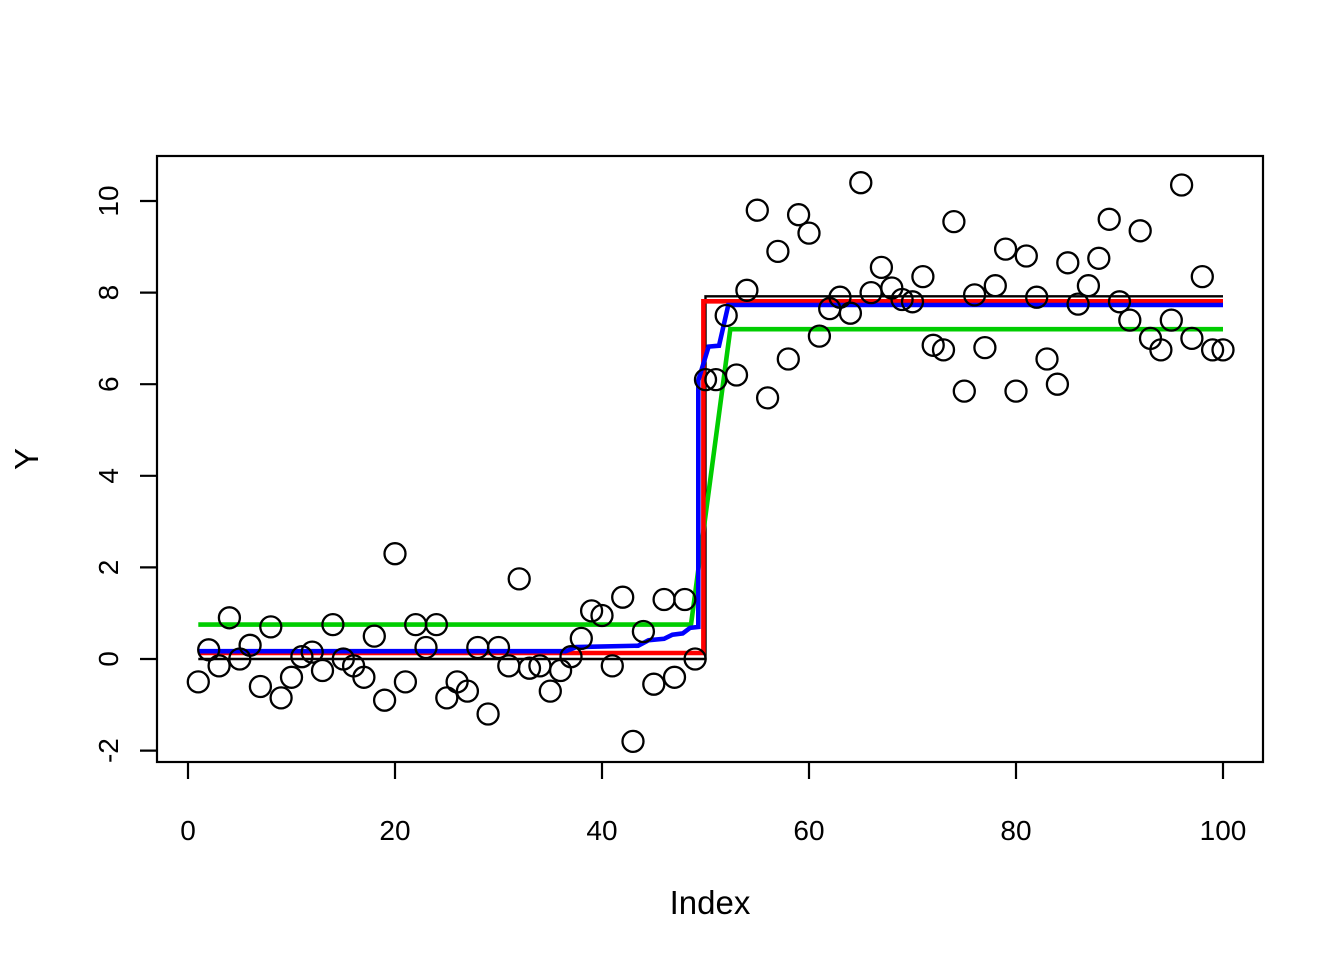 This screenshot has width=1344, height=960. Describe the element at coordinates (1015, 830) in the screenshot. I see `x-tick-label: 80` at that location.